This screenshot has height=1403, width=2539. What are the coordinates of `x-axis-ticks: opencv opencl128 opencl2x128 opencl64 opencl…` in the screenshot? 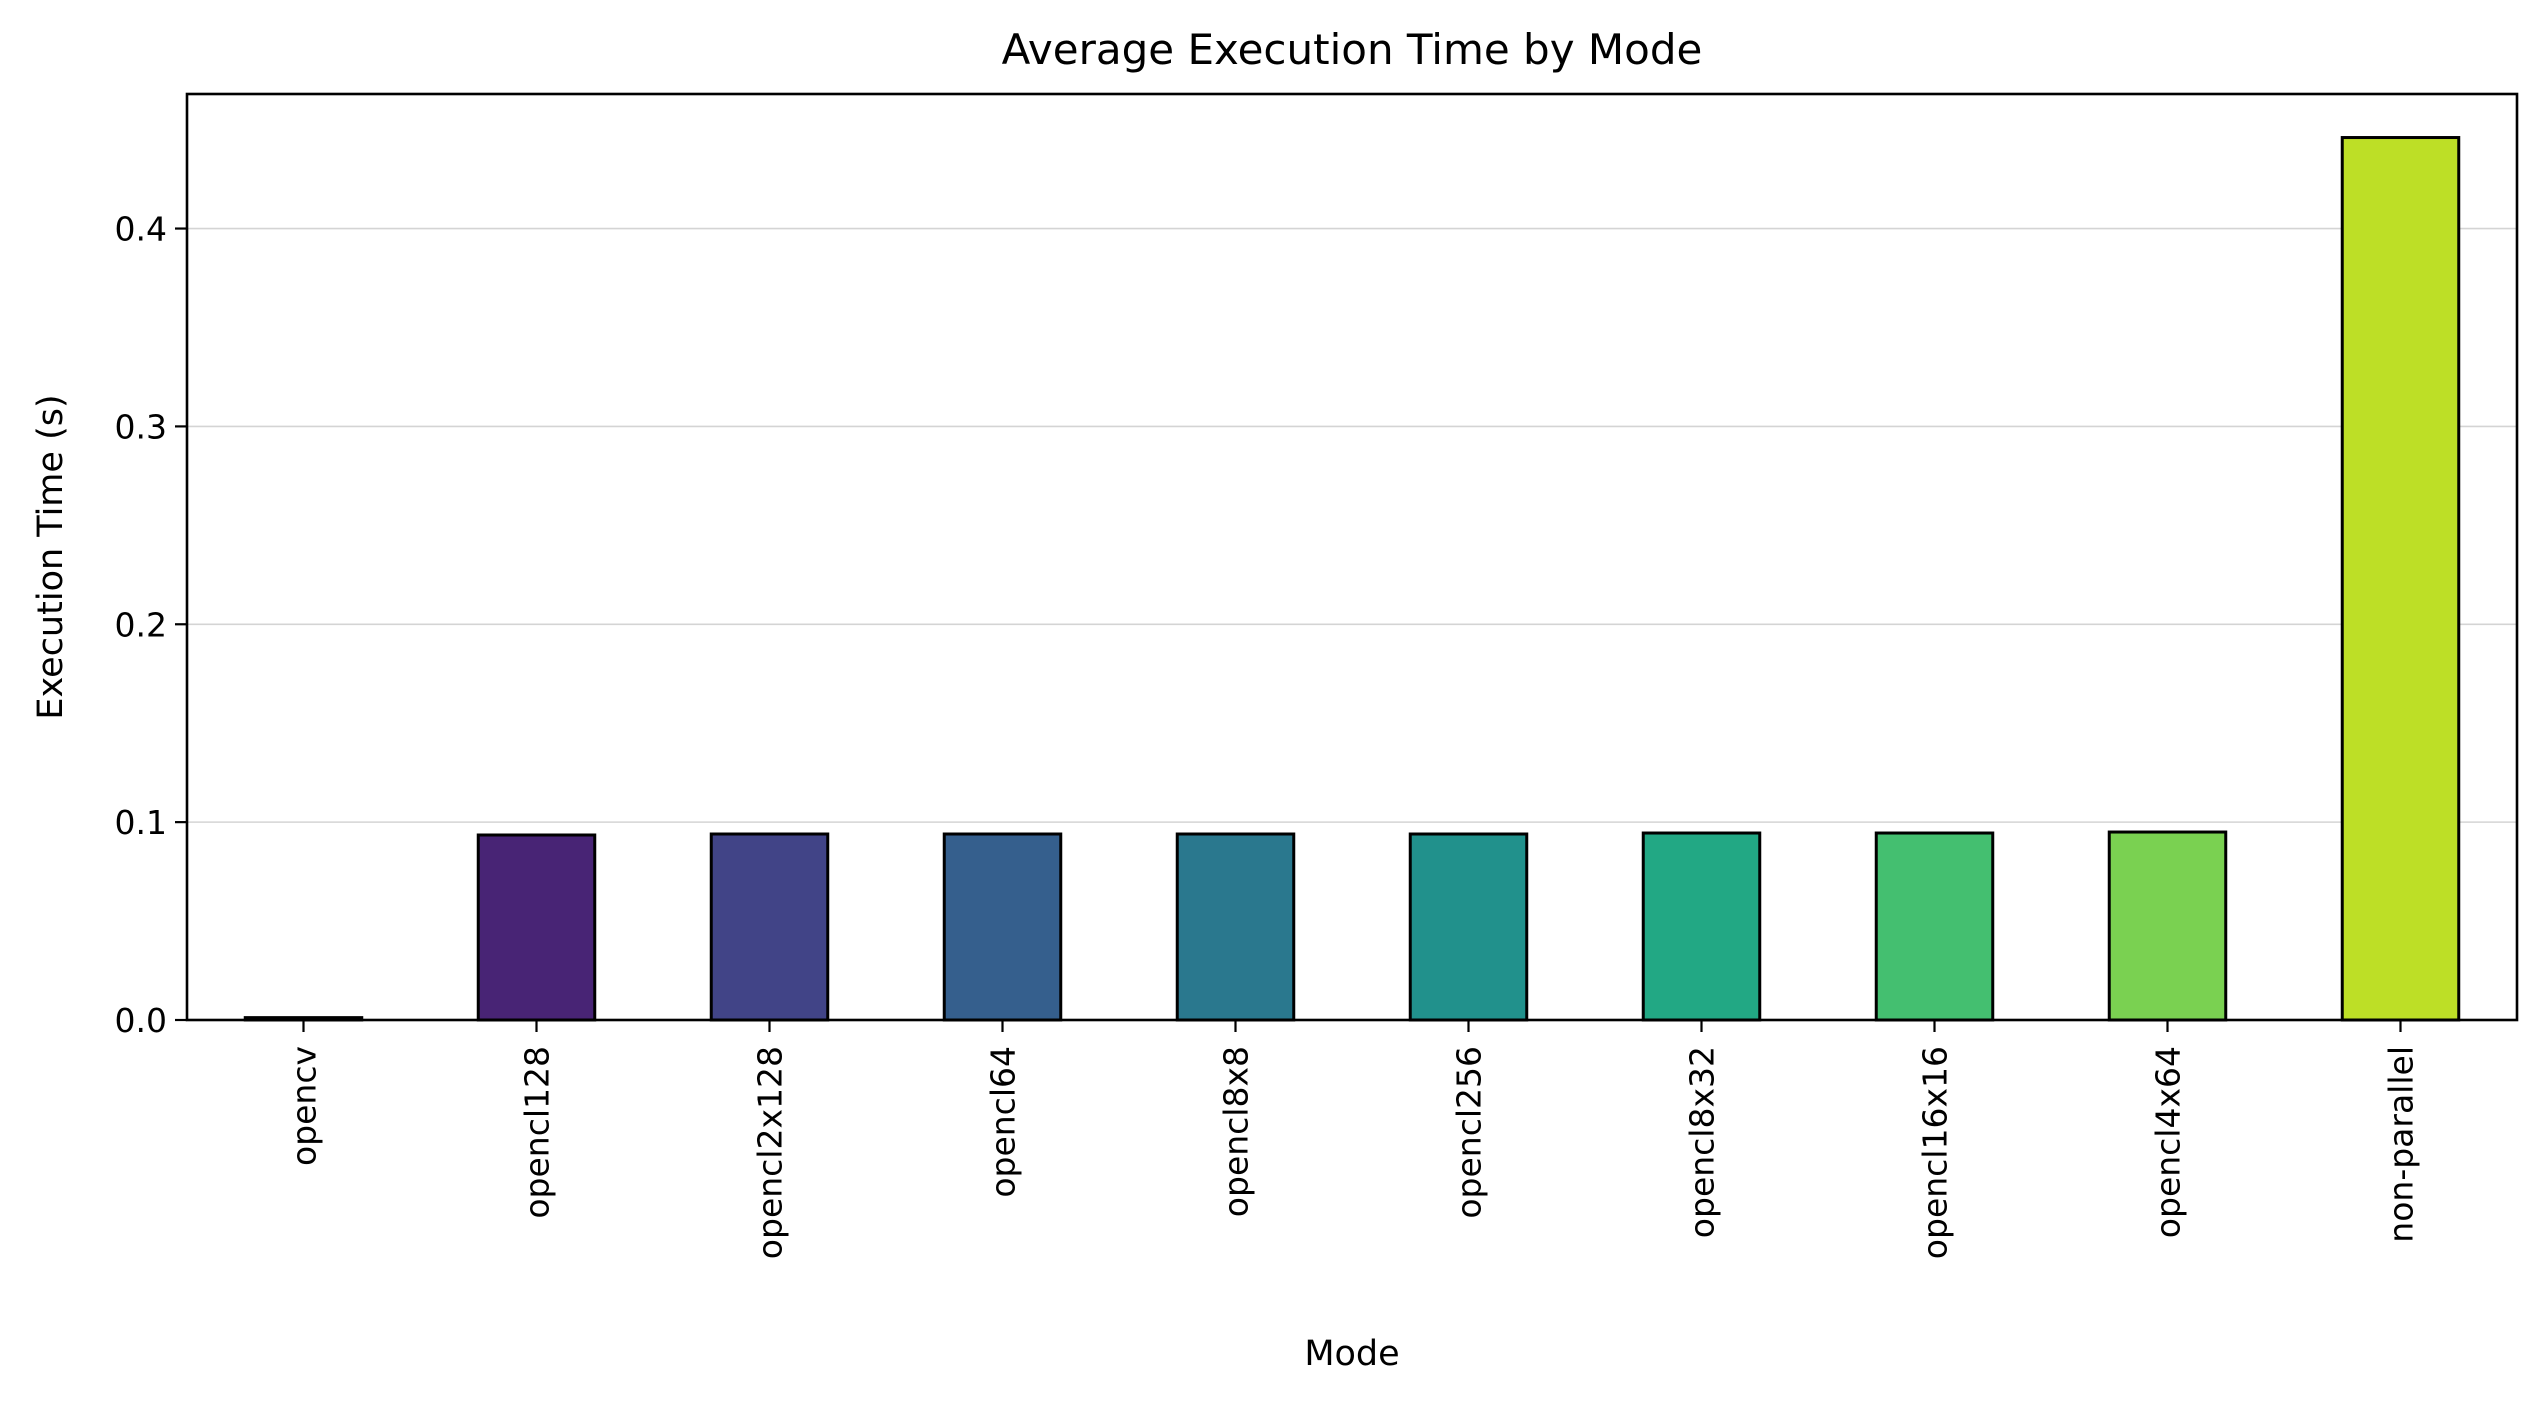 It's located at (1353, 1139).